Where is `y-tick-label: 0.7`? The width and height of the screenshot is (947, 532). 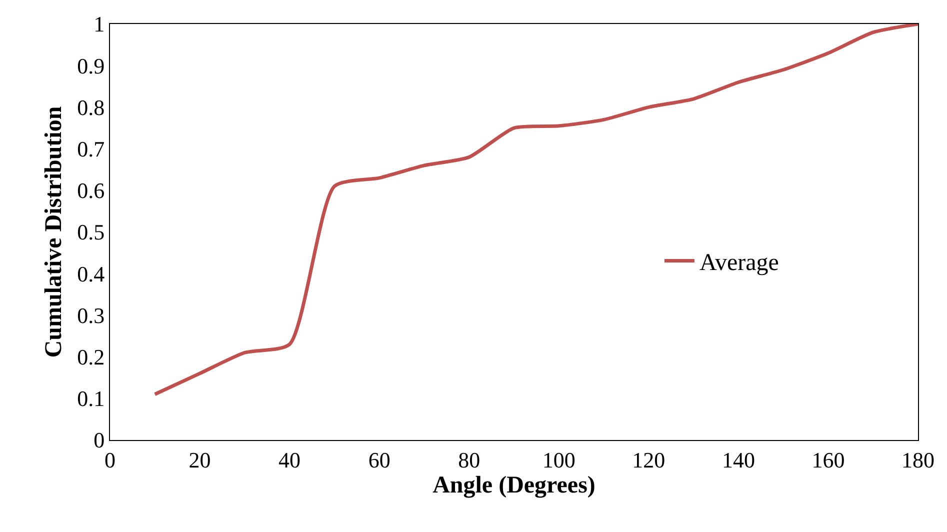
y-tick-label: 0.7 is located at coordinates (91, 149).